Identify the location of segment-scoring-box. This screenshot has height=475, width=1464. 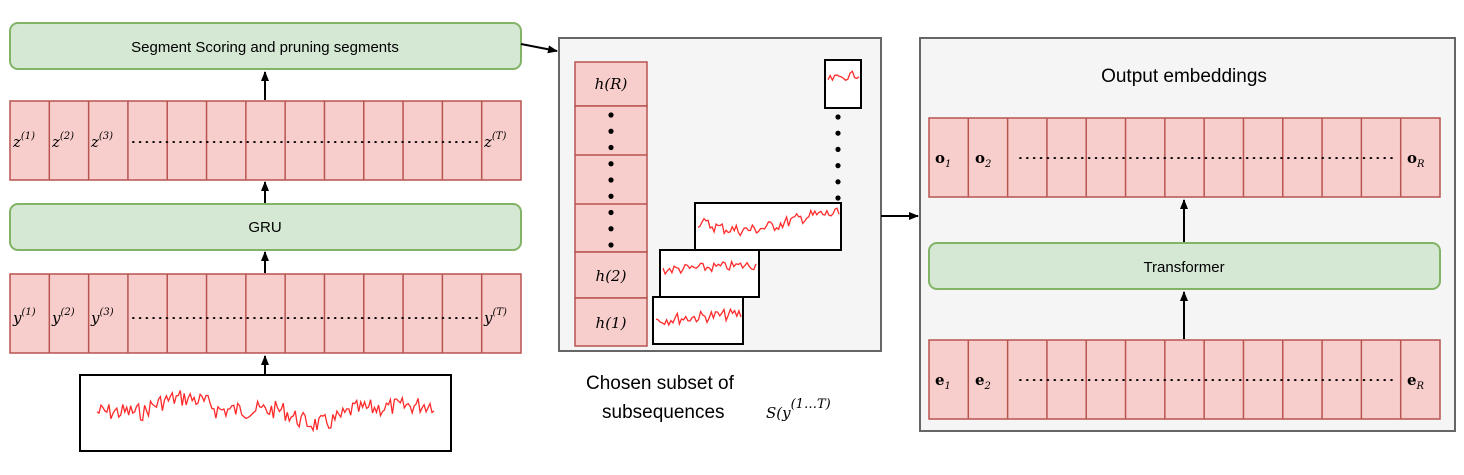
(265, 46).